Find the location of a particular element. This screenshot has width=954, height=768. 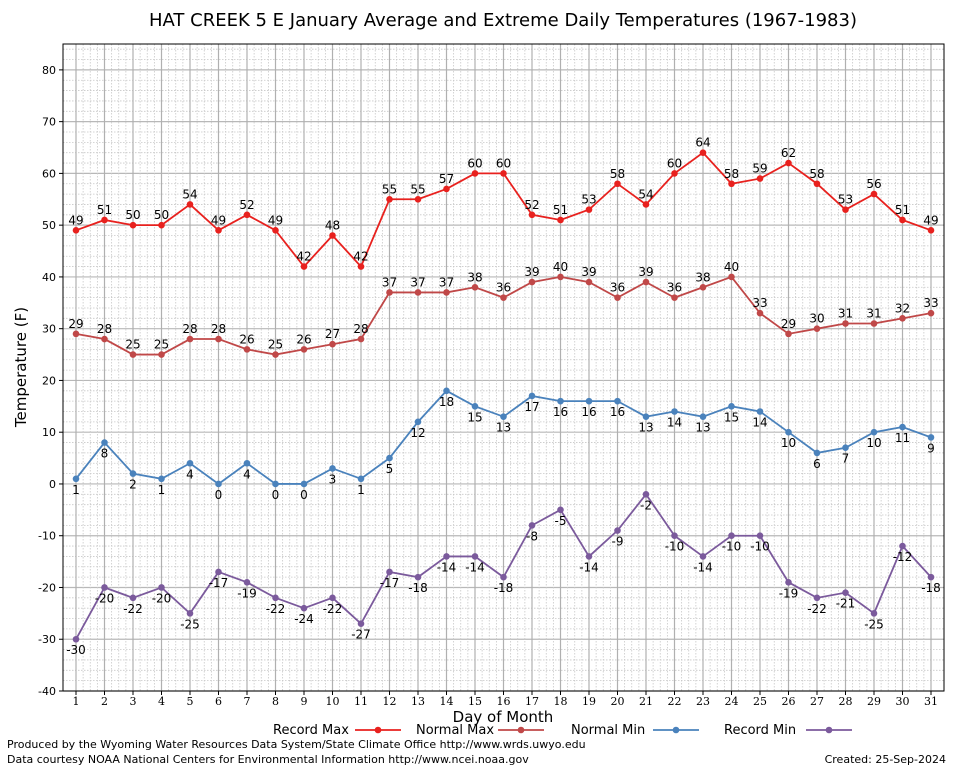

data-label: 52 is located at coordinates (246, 205).